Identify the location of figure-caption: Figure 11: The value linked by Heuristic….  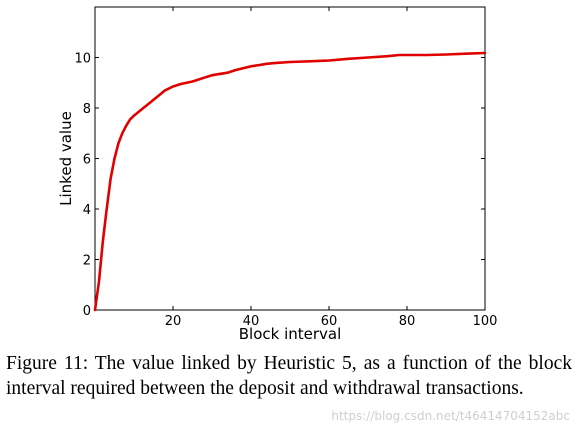
(289, 376).